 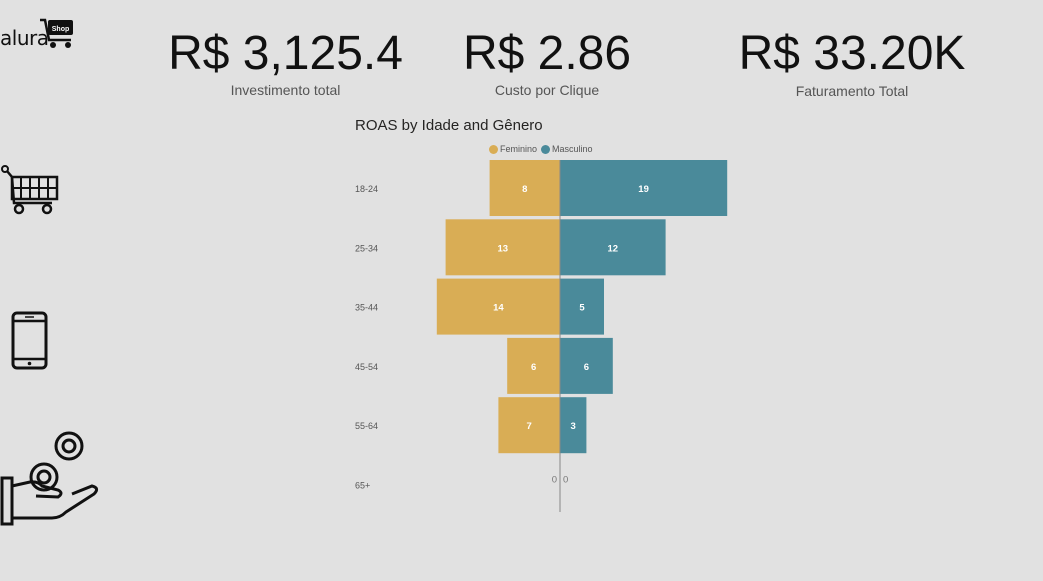 What do you see at coordinates (546, 149) in the screenshot?
I see `legend-dot-masculino` at bounding box center [546, 149].